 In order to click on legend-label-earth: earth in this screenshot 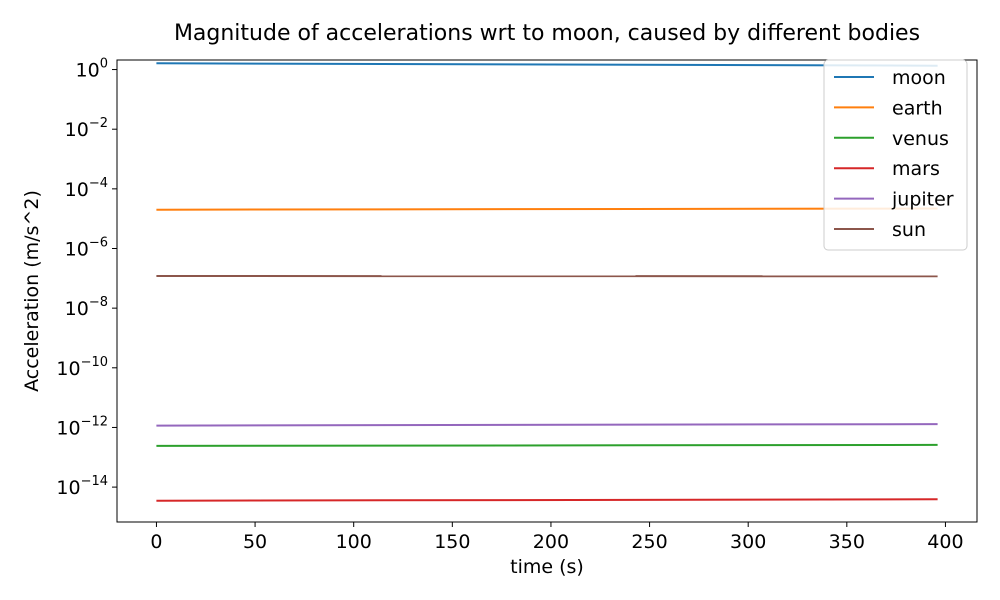, I will do `click(917, 108)`.